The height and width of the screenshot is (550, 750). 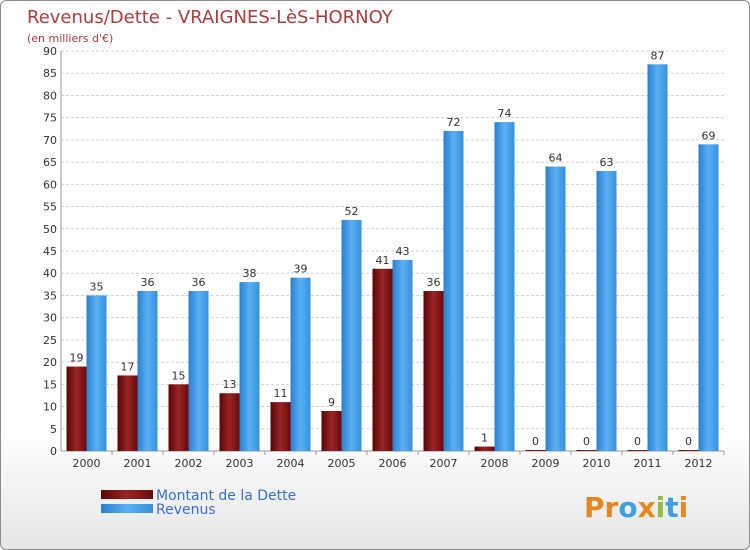 What do you see at coordinates (444, 463) in the screenshot?
I see `x-tick-label: 2007` at bounding box center [444, 463].